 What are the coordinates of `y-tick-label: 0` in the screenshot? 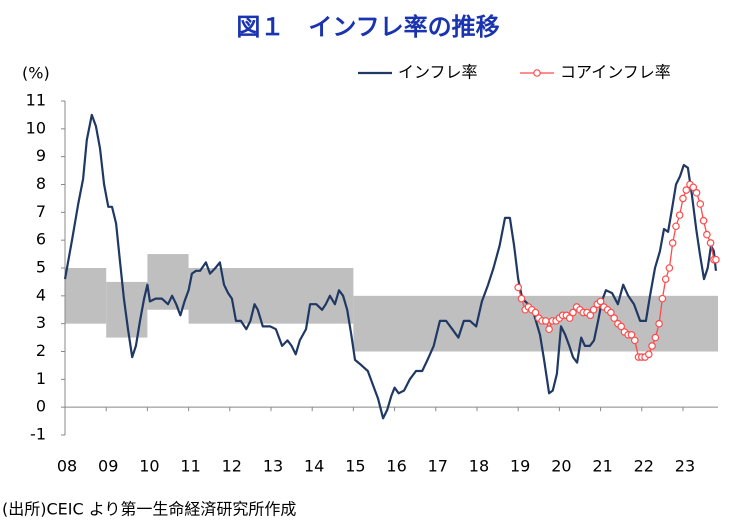 It's located at (41, 406).